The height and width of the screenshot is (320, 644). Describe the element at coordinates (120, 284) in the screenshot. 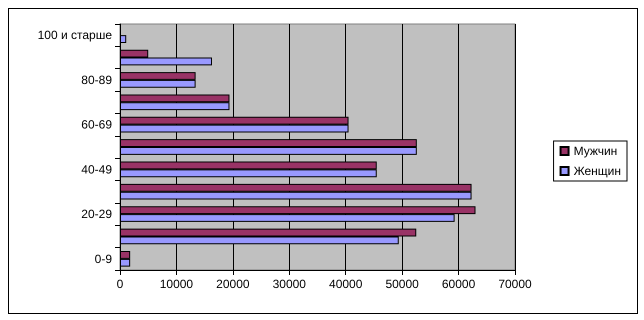

I see `x-tick-label: 0` at that location.